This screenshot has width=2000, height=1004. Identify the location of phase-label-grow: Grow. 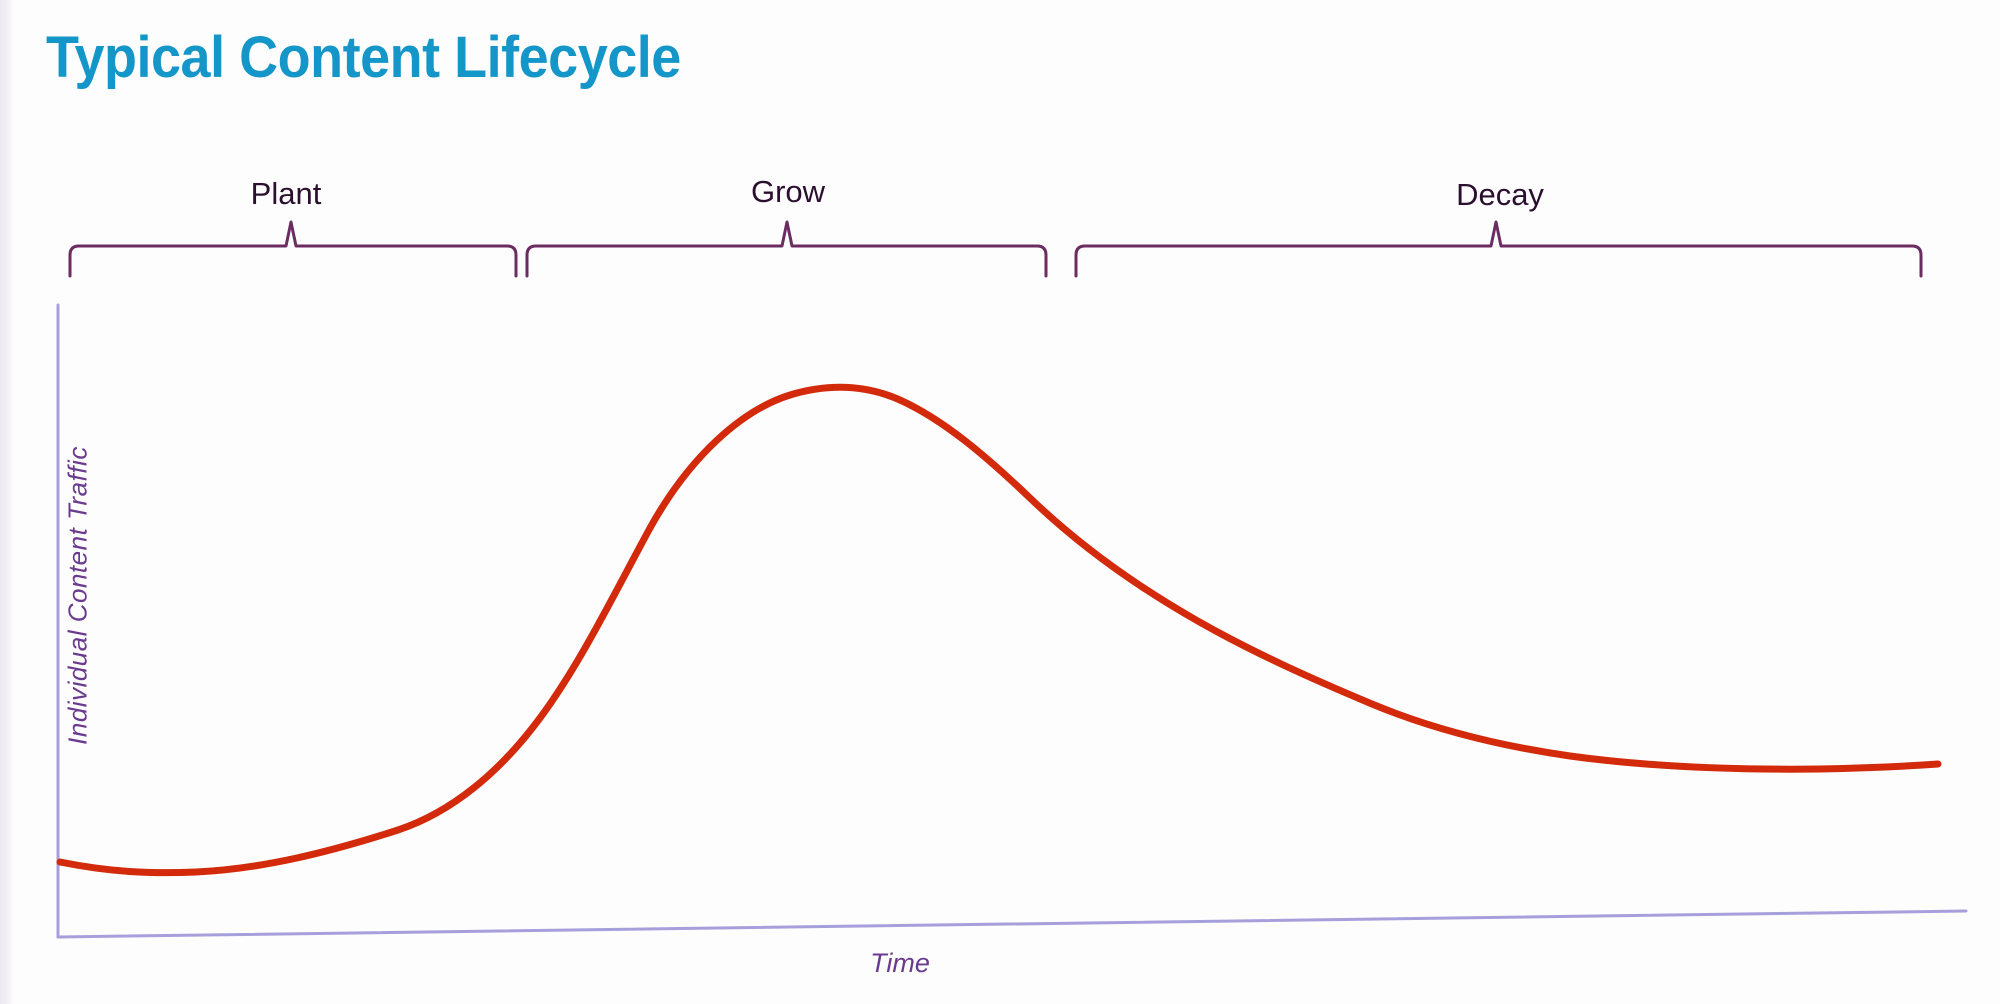
(788, 191).